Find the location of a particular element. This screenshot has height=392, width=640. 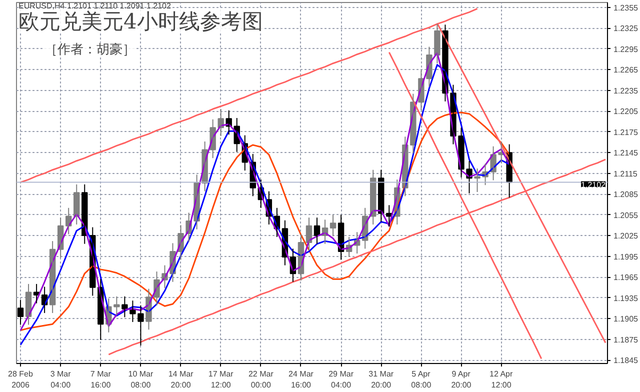

y-tick-label: 1.2115 is located at coordinates (626, 173).